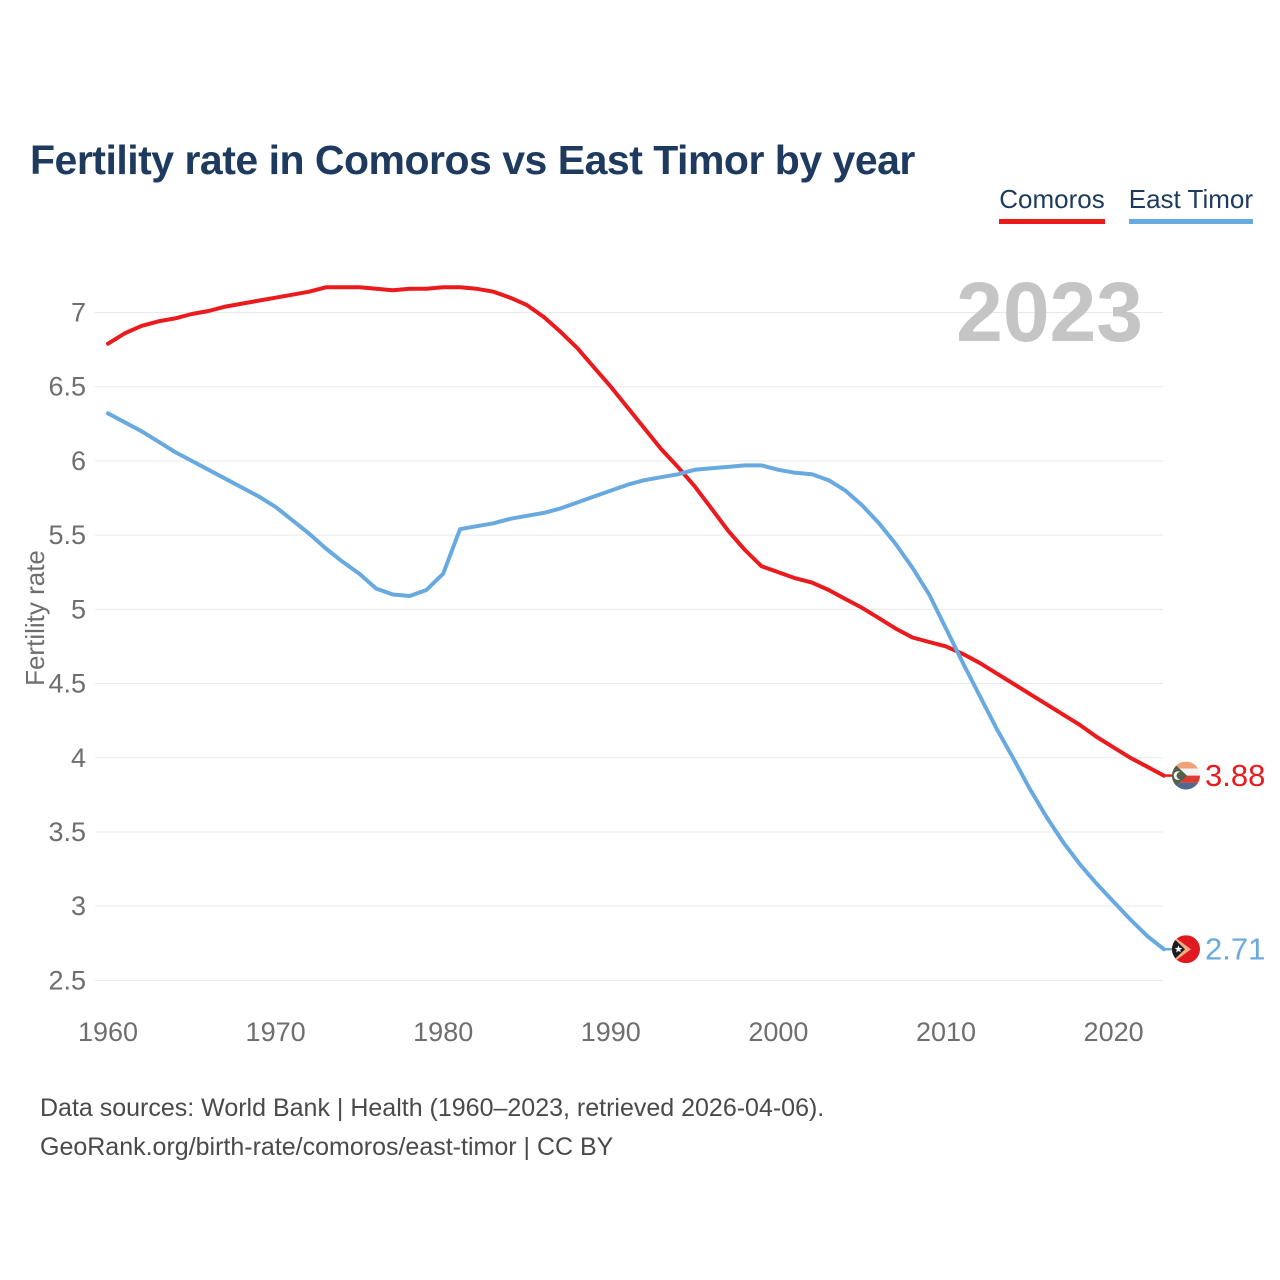  What do you see at coordinates (67, 684) in the screenshot?
I see `y-tick-label: 4.5` at bounding box center [67, 684].